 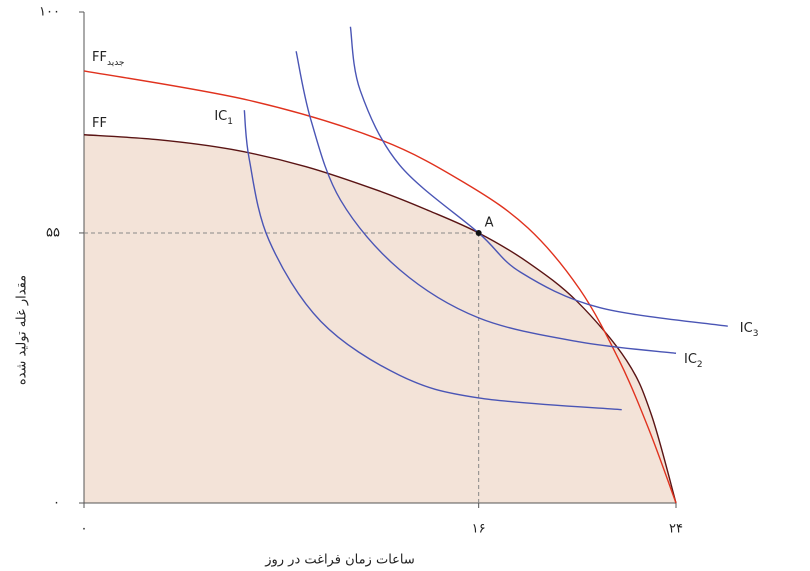 I want to click on series-label: IC1, so click(x=223, y=118).